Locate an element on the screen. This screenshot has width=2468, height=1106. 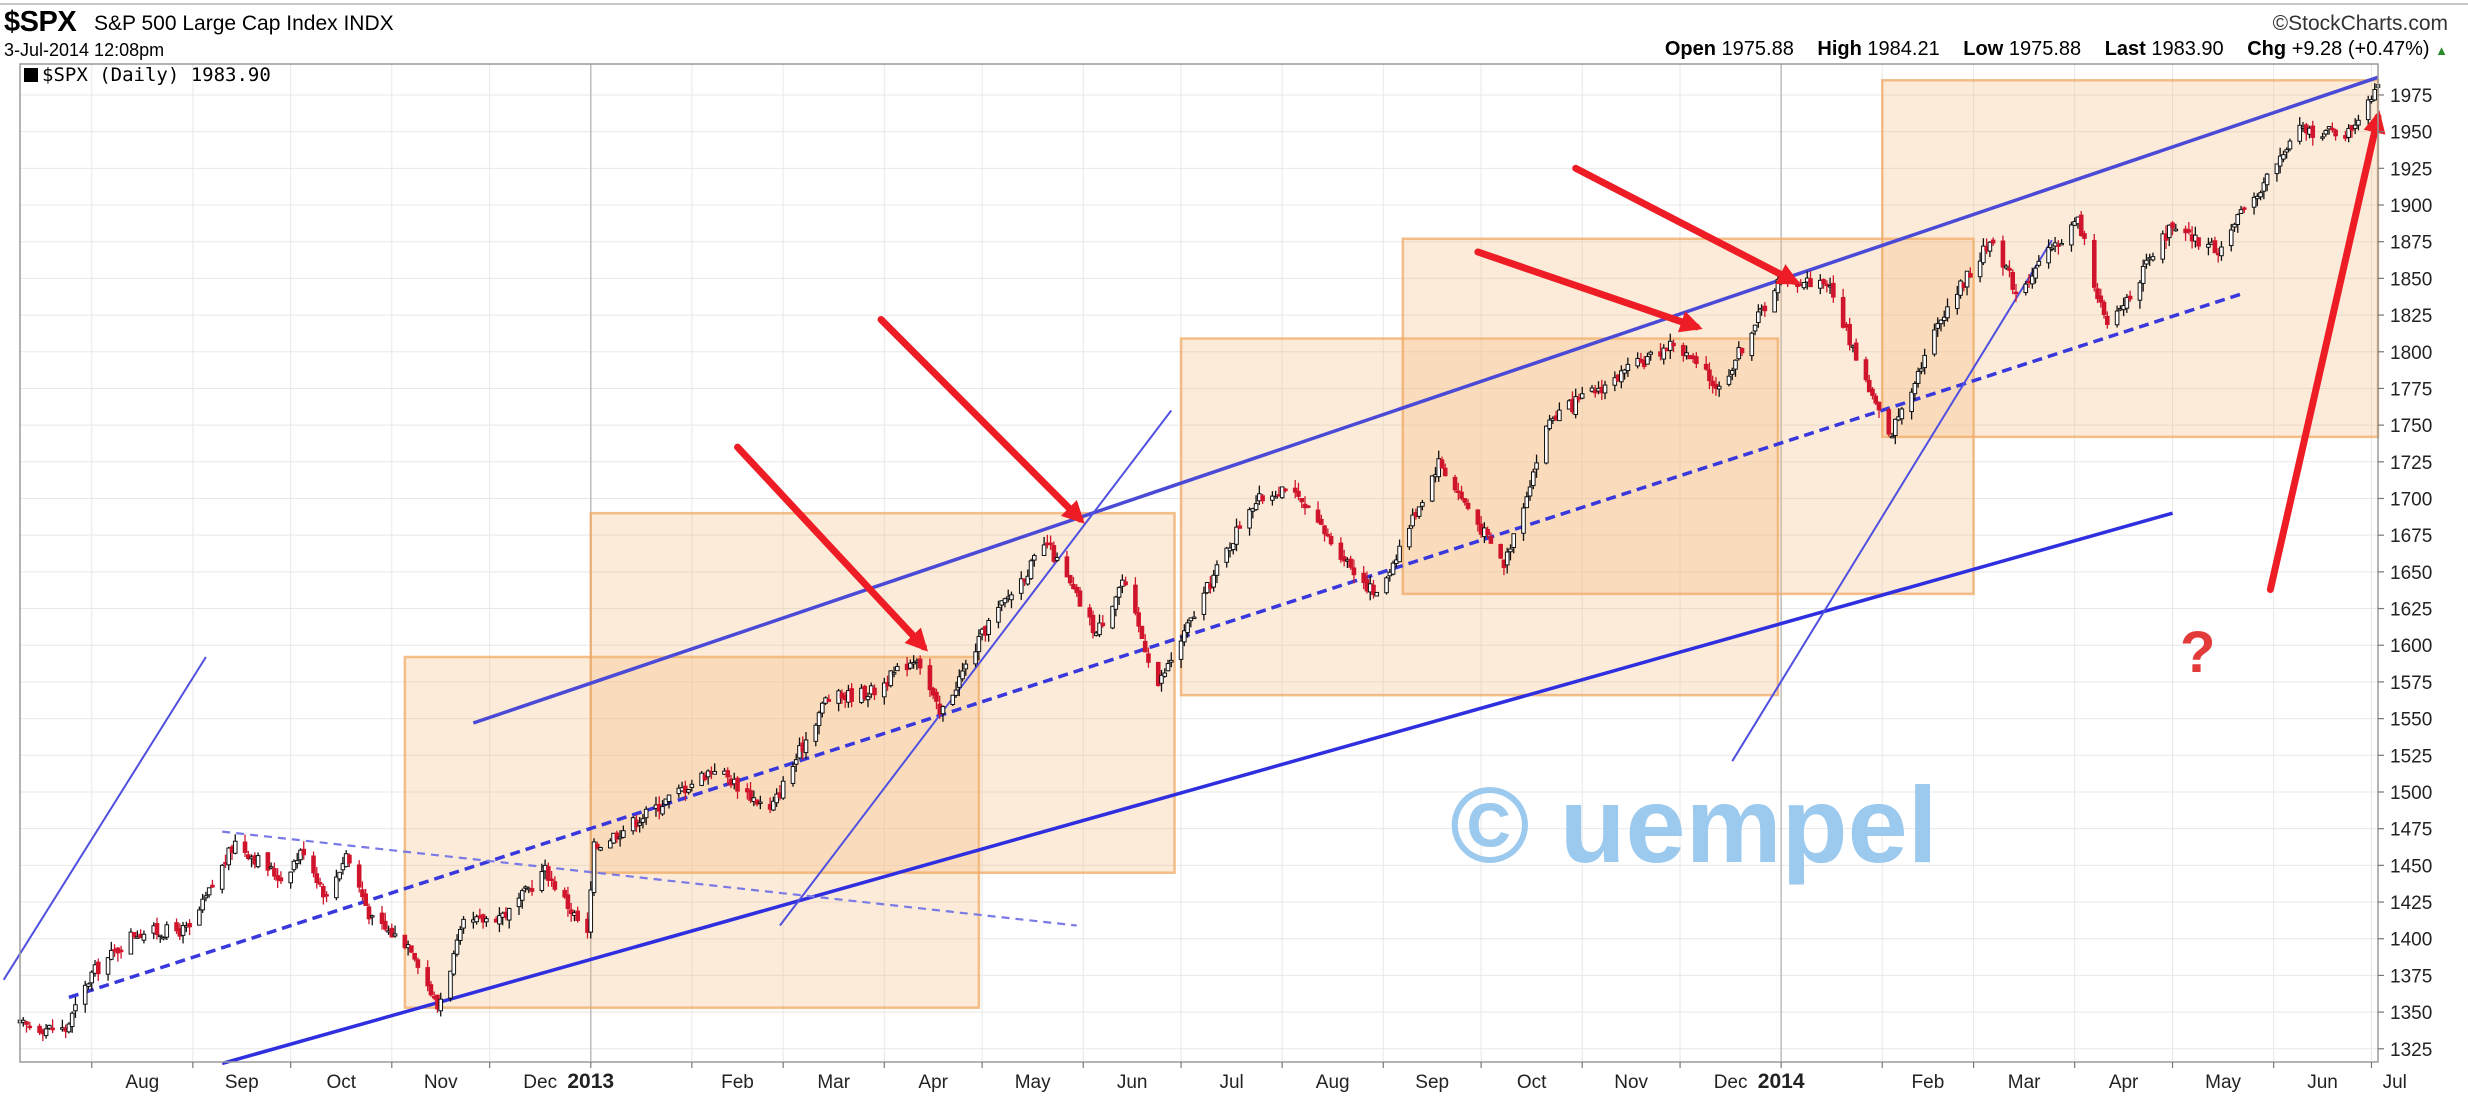
last-value: 1983.90 is located at coordinates (2187, 49).